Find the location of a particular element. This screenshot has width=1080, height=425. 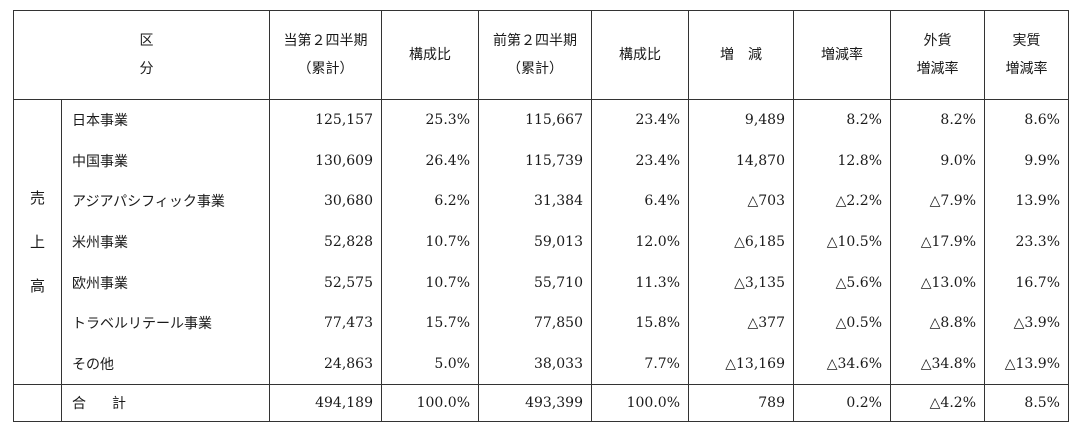

header-fx-line2: 増減率 is located at coordinates (937, 69).